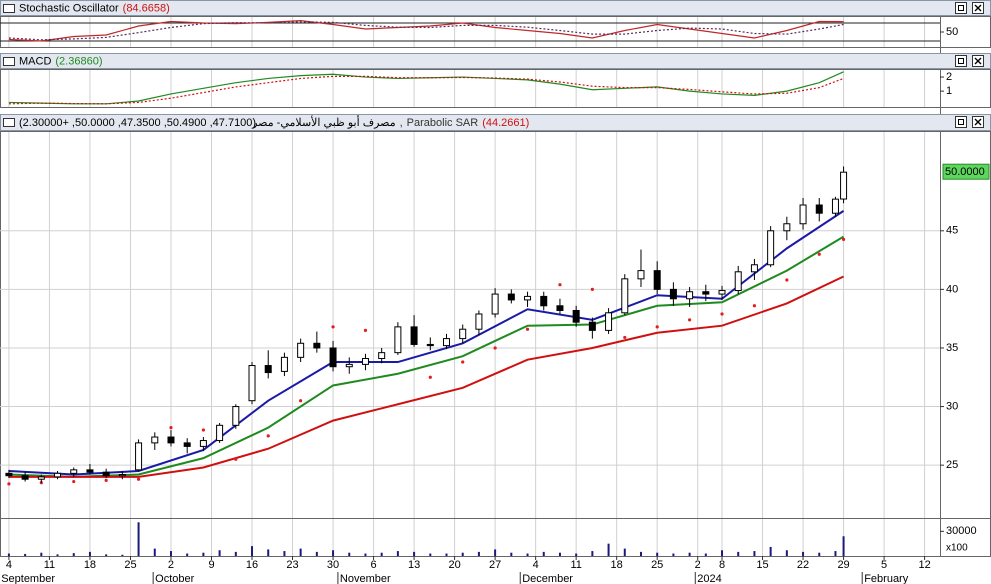 This screenshot has width=991, height=584. I want to click on x-tick-label: 29, so click(843, 565).